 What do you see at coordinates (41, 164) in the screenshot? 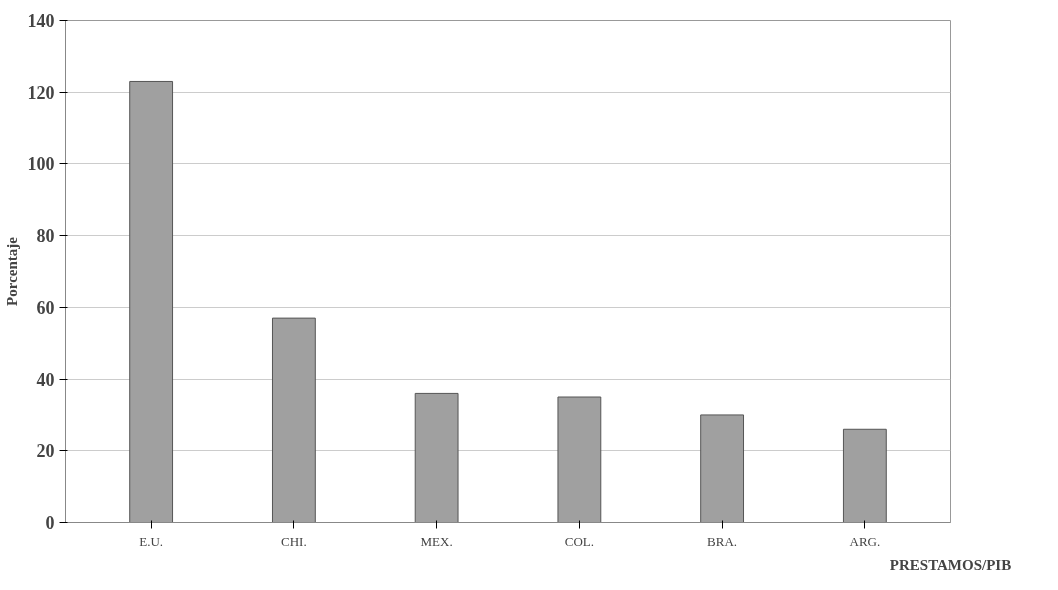
I see `y-tick-label: 100` at bounding box center [41, 164].